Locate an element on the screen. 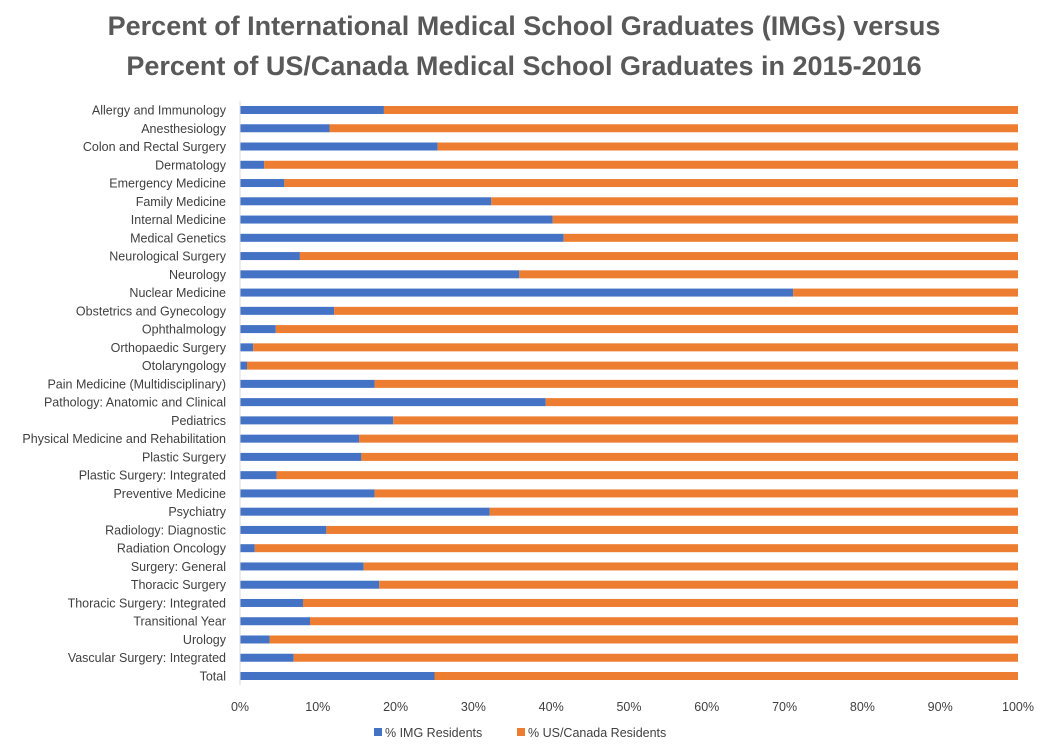 This screenshot has width=1048, height=756. category-label: Preventive Medicine is located at coordinates (169, 494).